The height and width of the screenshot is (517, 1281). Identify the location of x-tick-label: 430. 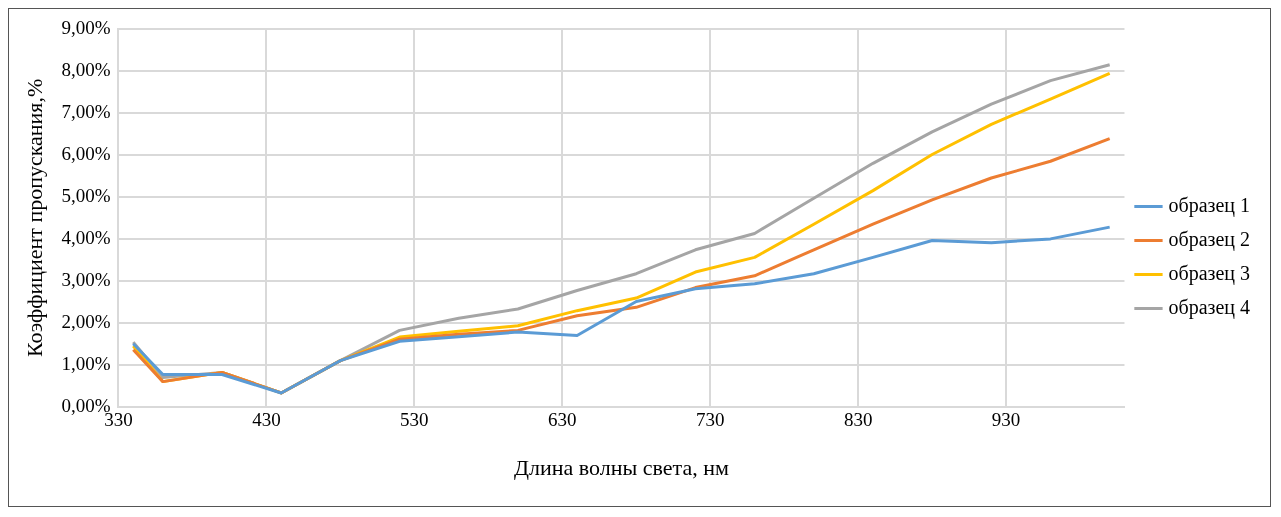
(266, 420).